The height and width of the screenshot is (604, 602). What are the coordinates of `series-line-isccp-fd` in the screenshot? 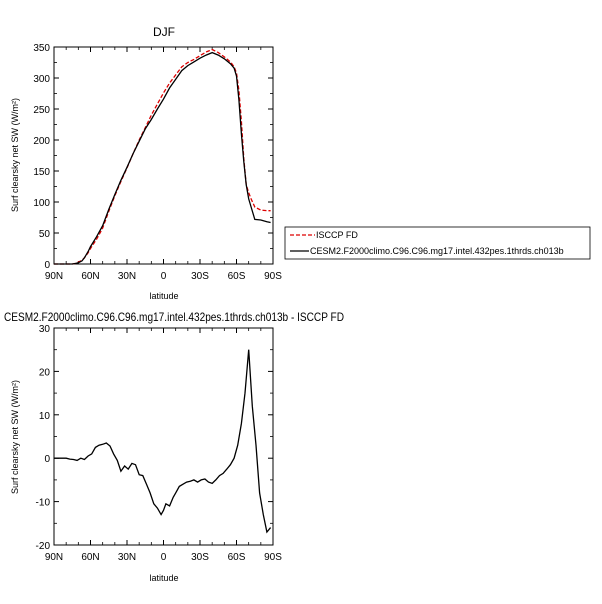 It's located at (162, 156).